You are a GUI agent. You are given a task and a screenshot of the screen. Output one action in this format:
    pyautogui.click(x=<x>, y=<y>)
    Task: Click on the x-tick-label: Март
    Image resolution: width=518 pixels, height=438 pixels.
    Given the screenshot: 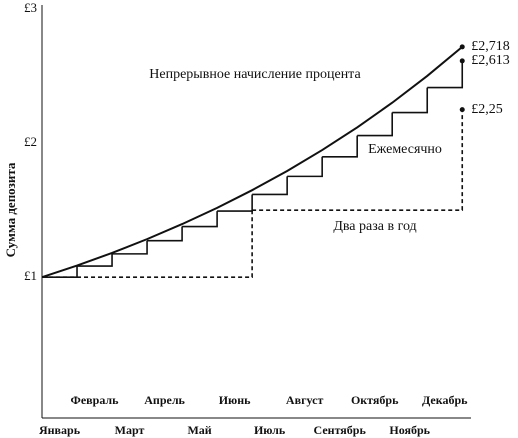 What is the action you would take?
    pyautogui.click(x=130, y=430)
    